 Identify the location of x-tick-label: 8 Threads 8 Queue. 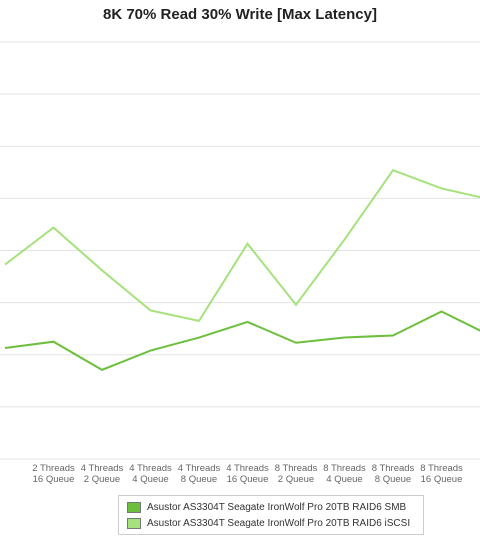
(393, 474).